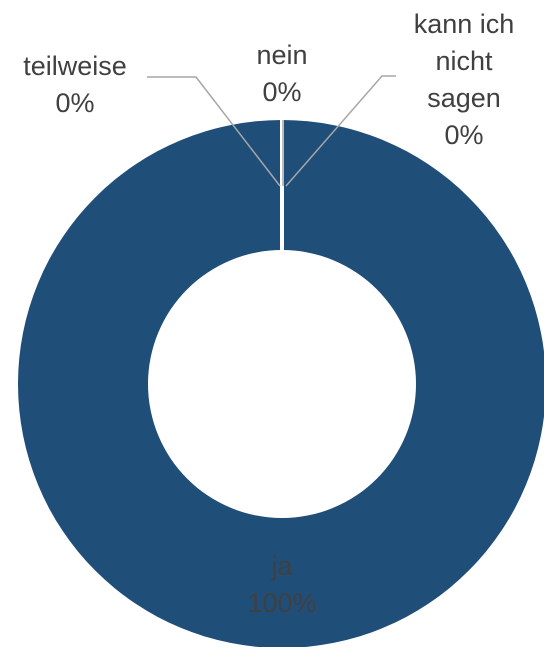 The width and height of the screenshot is (544, 652). I want to click on data-label-nein: nein 0%, so click(281, 73).